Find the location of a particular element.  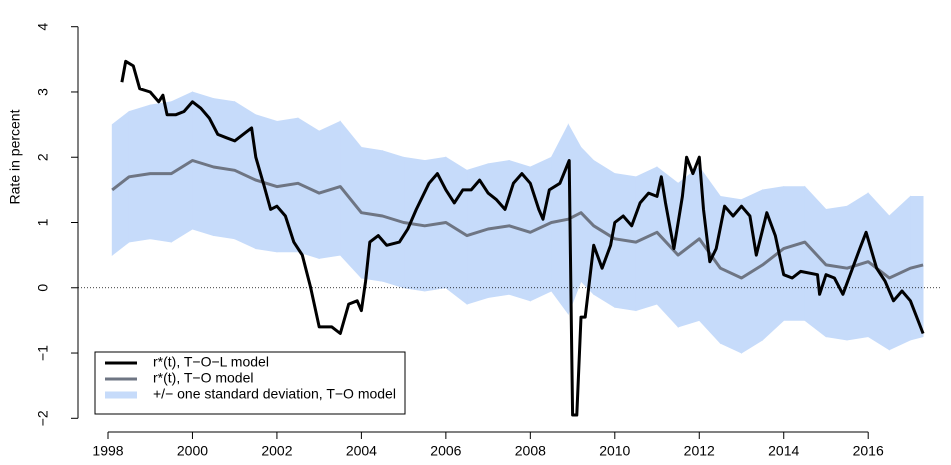

x-tick-label: 2008 is located at coordinates (530, 451).